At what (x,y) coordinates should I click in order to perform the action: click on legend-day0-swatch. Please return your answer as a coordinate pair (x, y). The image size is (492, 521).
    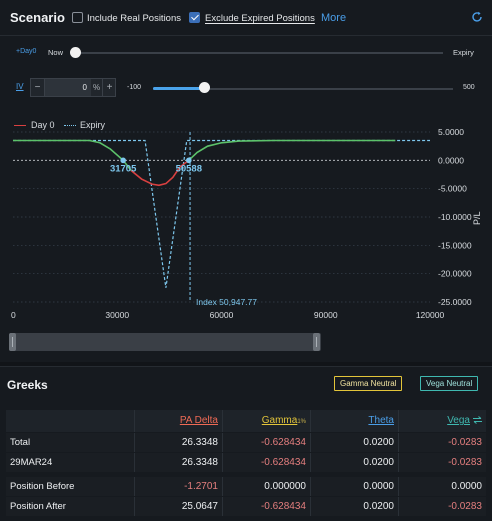
    Looking at the image, I should click on (20, 125).